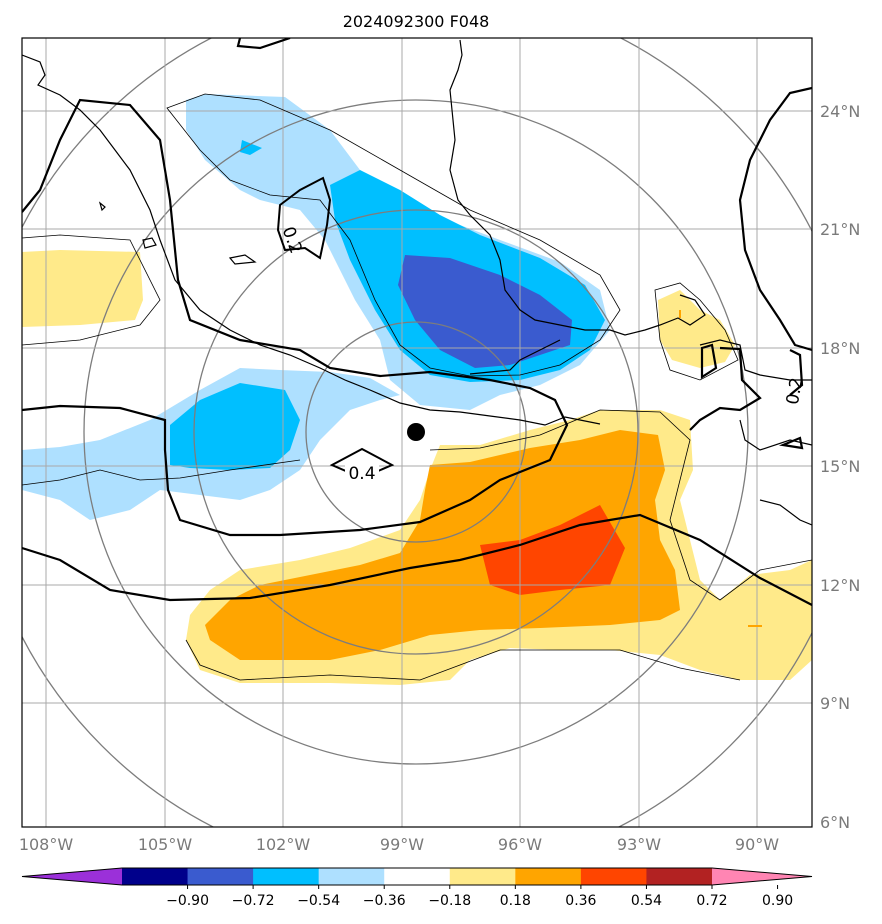  Describe the element at coordinates (402, 844) in the screenshot. I see `lon-label: 99°W` at that location.